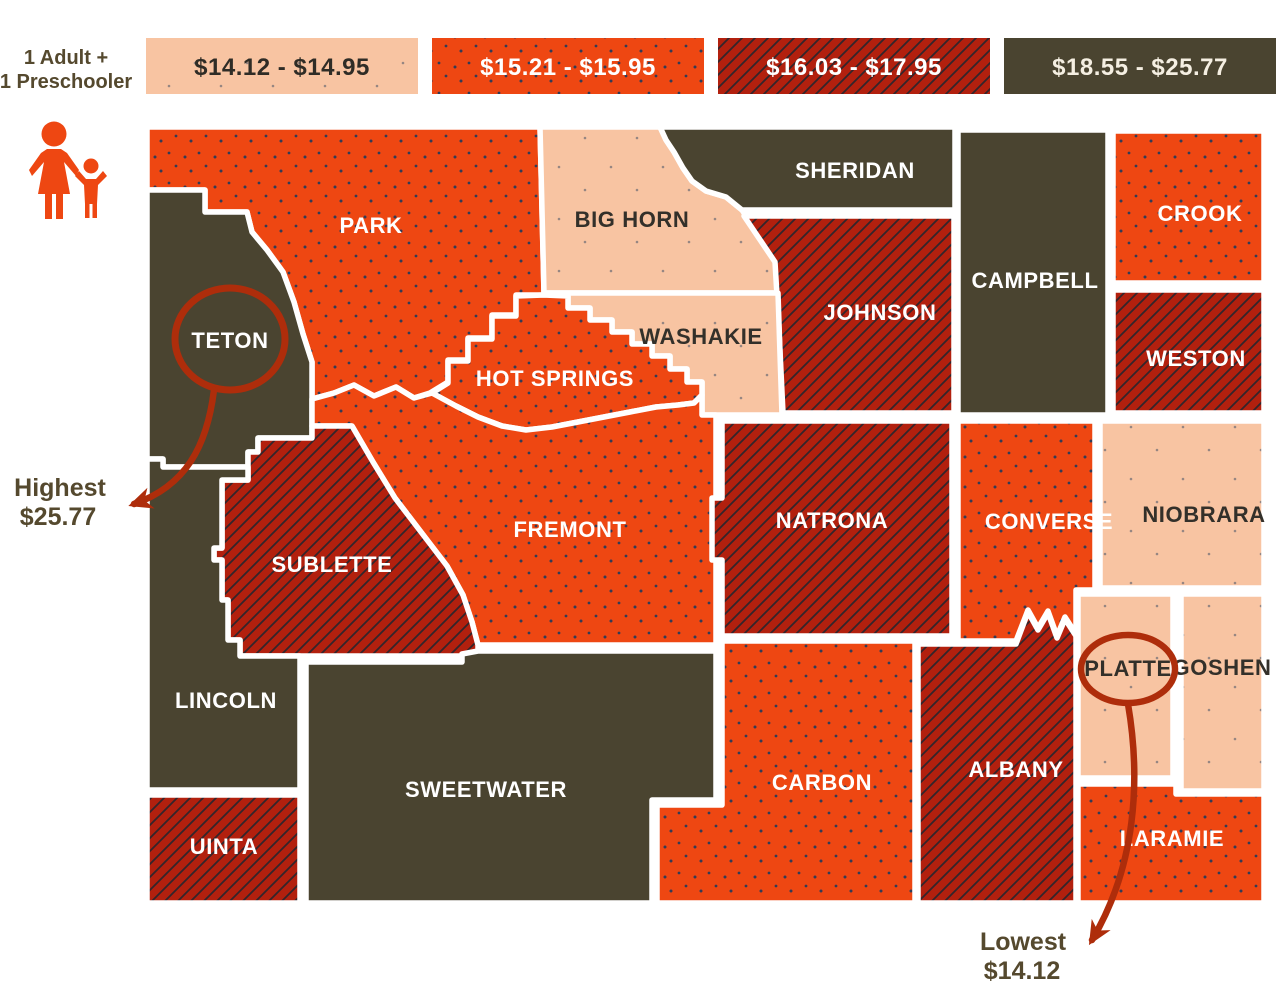 The image size is (1280, 985). What do you see at coordinates (1015, 769) in the screenshot?
I see `county-label-albany: ALBANY` at bounding box center [1015, 769].